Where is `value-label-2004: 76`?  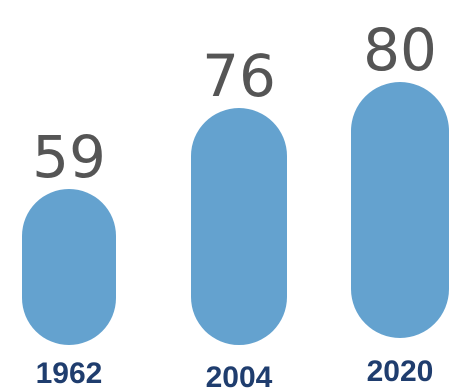 value-label-2004: 76 is located at coordinates (239, 76).